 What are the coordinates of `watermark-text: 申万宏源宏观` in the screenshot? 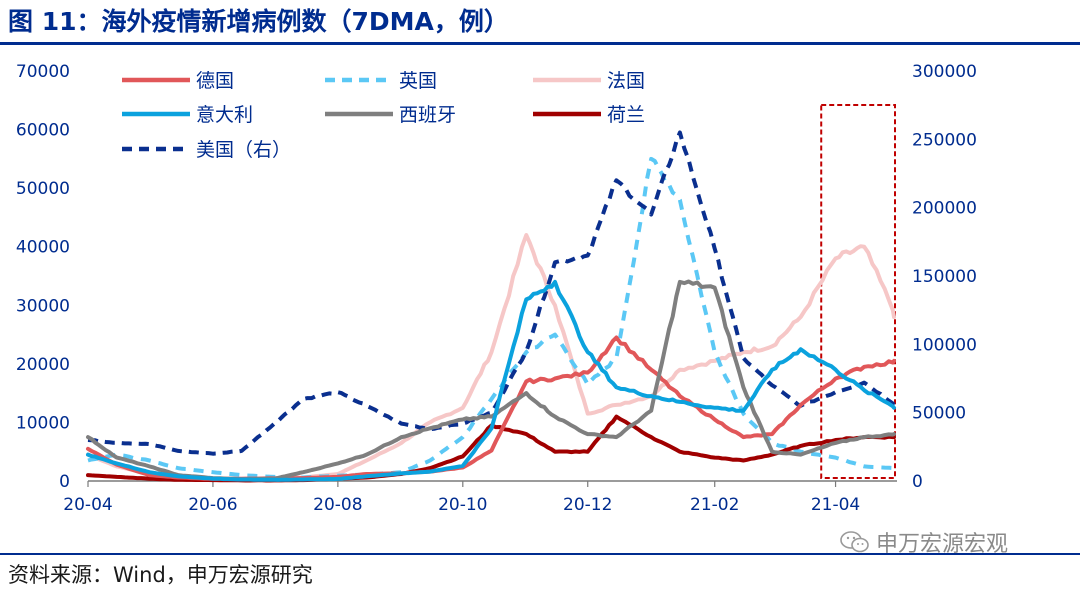 It's located at (942, 544).